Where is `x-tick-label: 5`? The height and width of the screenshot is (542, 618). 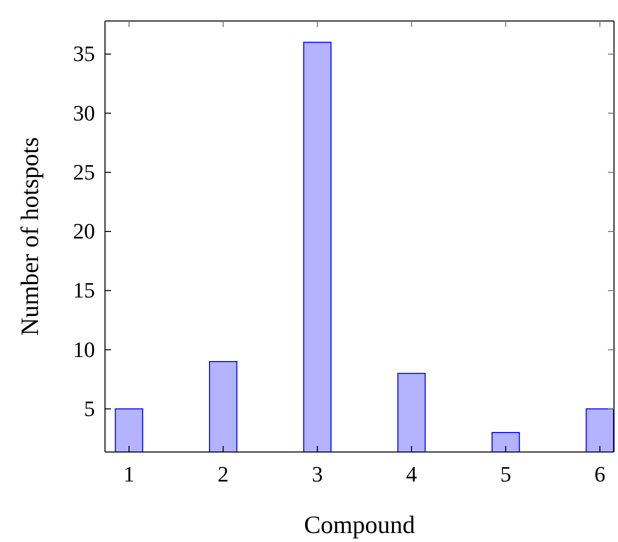
x-tick-label: 5 is located at coordinates (506, 474).